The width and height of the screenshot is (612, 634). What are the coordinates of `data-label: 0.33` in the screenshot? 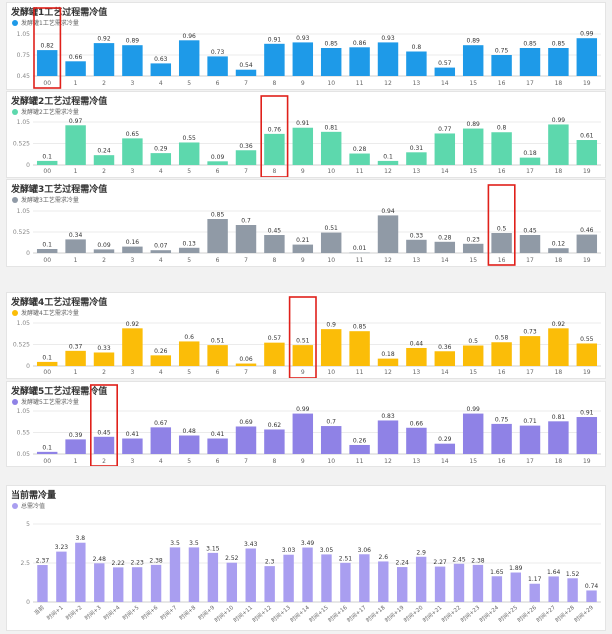 It's located at (104, 348).